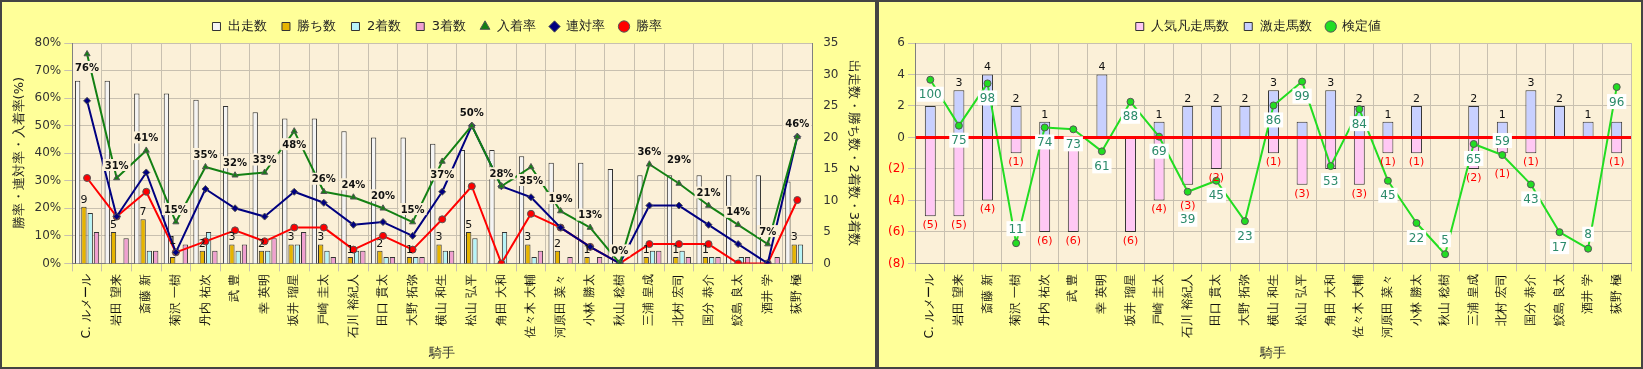  Describe the element at coordinates (86, 306) in the screenshot. I see `x-tick-label: C. ルメール` at that location.